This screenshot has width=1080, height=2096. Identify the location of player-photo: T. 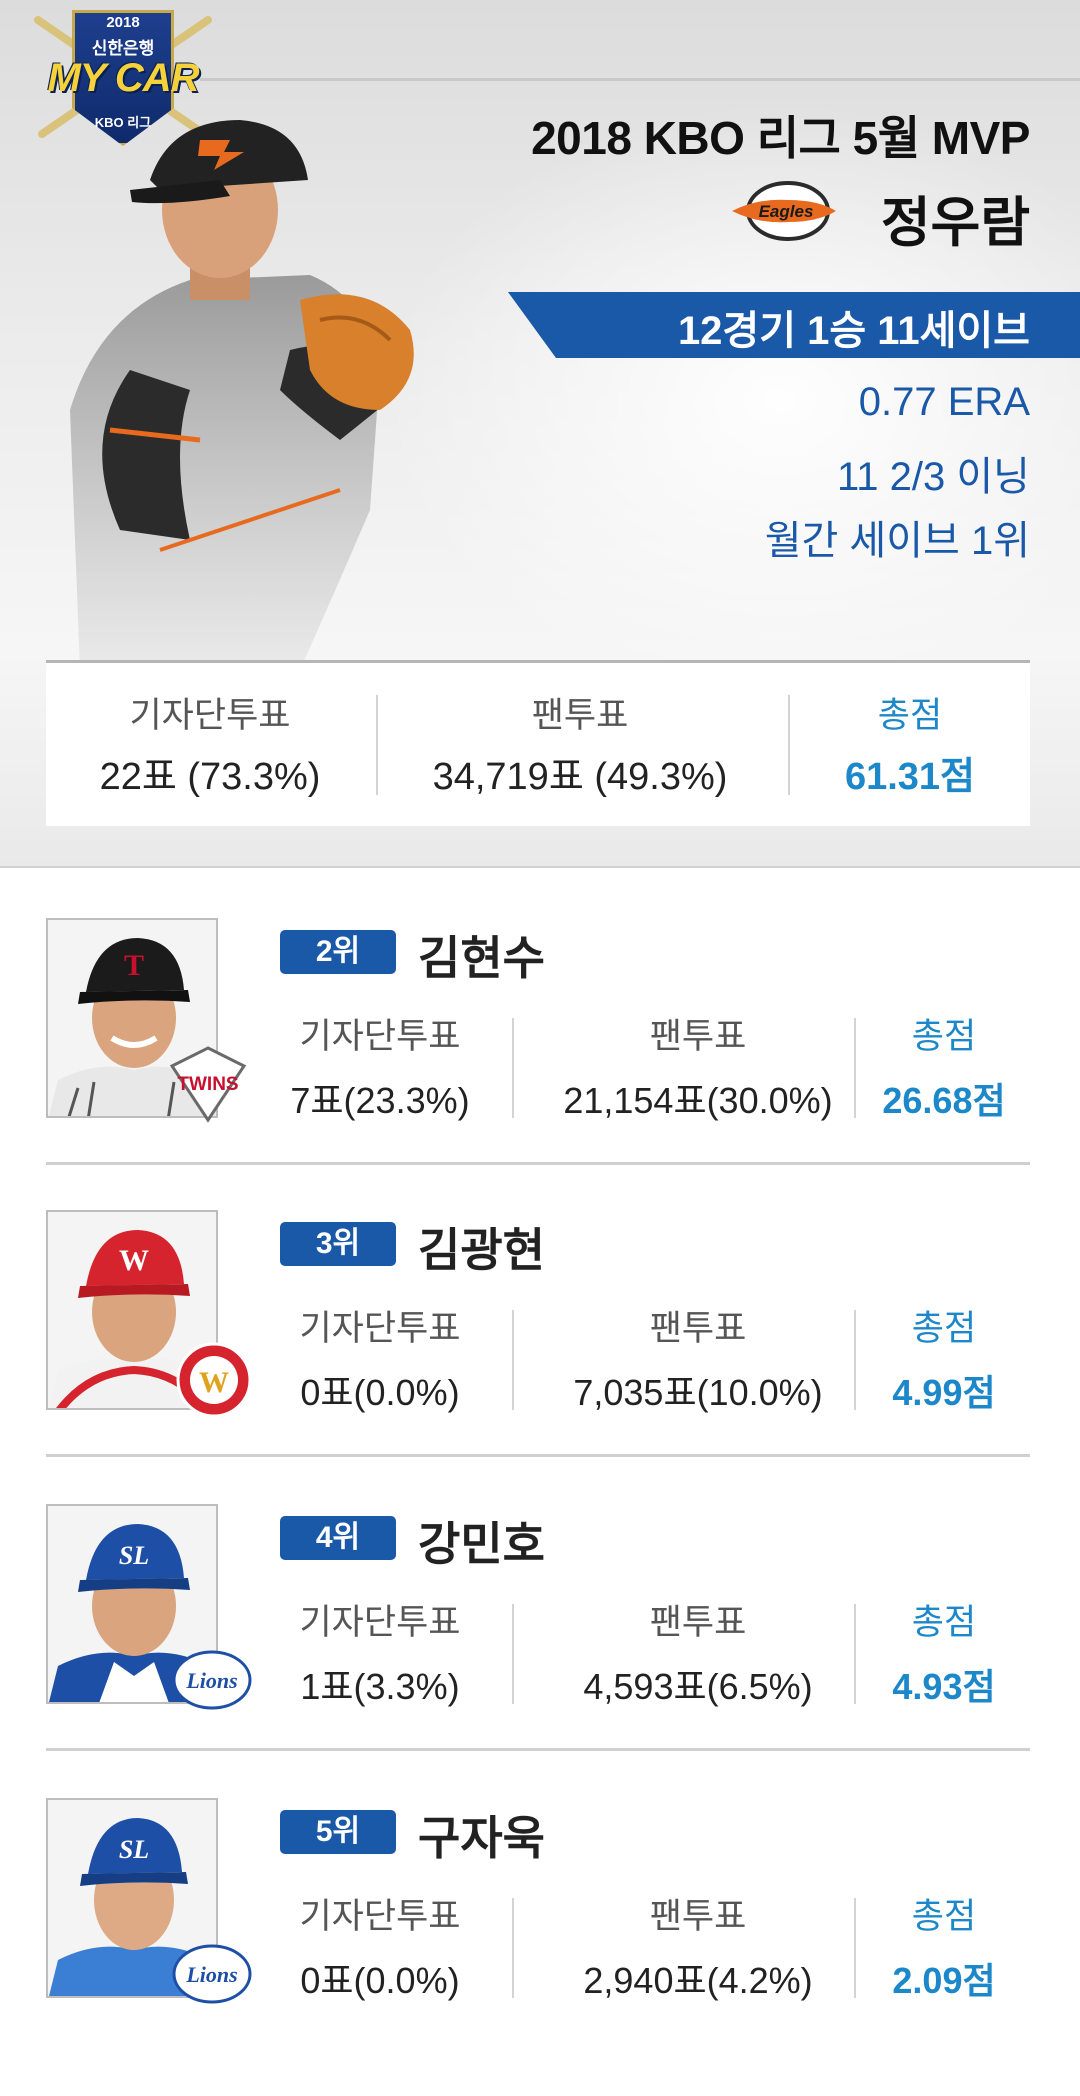
(132, 1018).